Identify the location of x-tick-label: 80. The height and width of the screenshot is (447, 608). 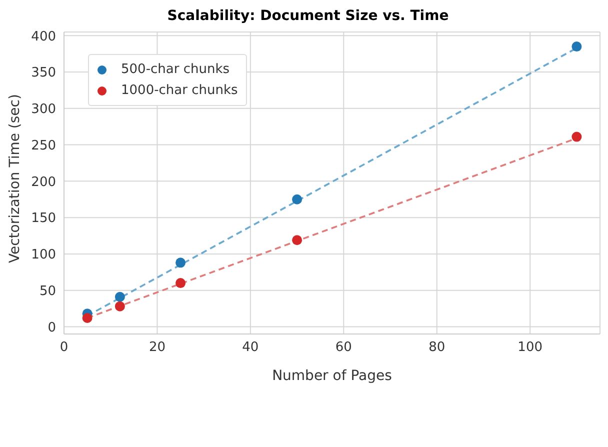
(437, 348).